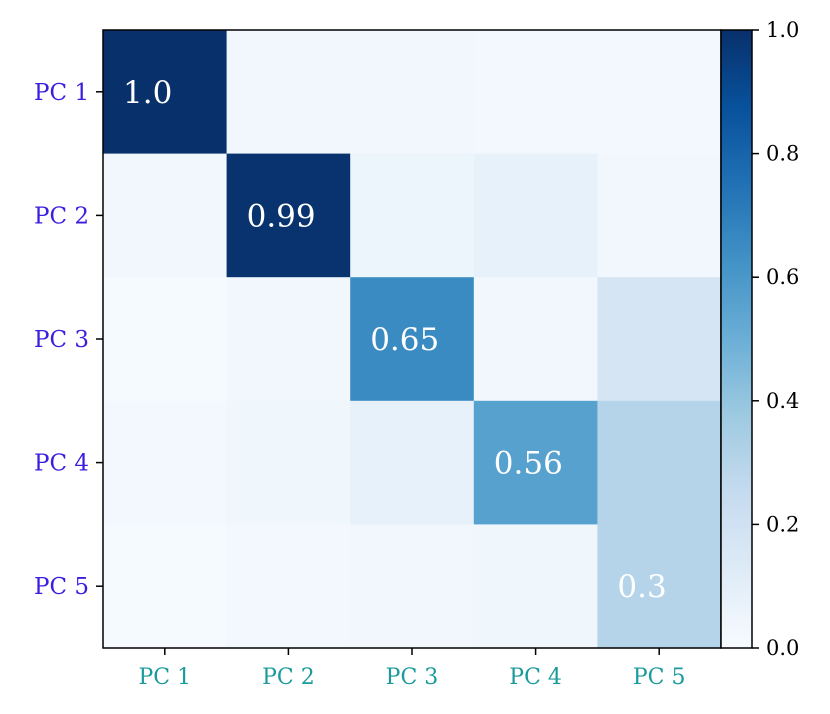  I want to click on heatmap-cell-r3-c1, so click(165, 339).